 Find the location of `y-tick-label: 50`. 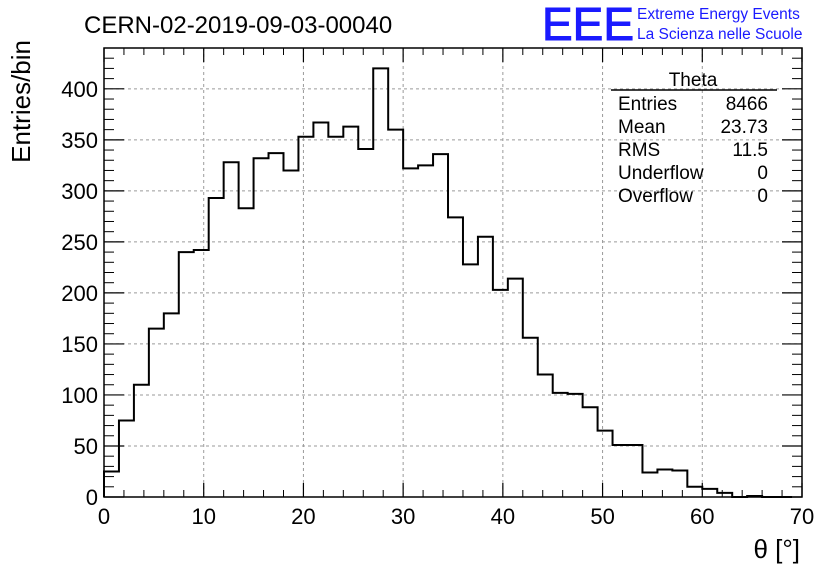

y-tick-label: 50 is located at coordinates (86, 446).